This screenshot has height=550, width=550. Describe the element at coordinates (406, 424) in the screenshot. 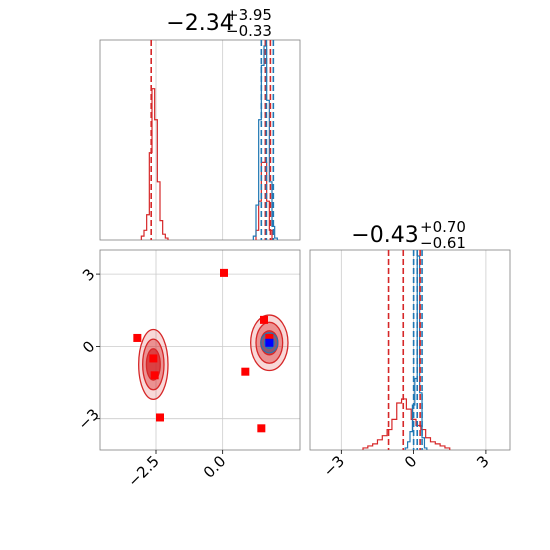

I see `hist2-red-series` at that location.